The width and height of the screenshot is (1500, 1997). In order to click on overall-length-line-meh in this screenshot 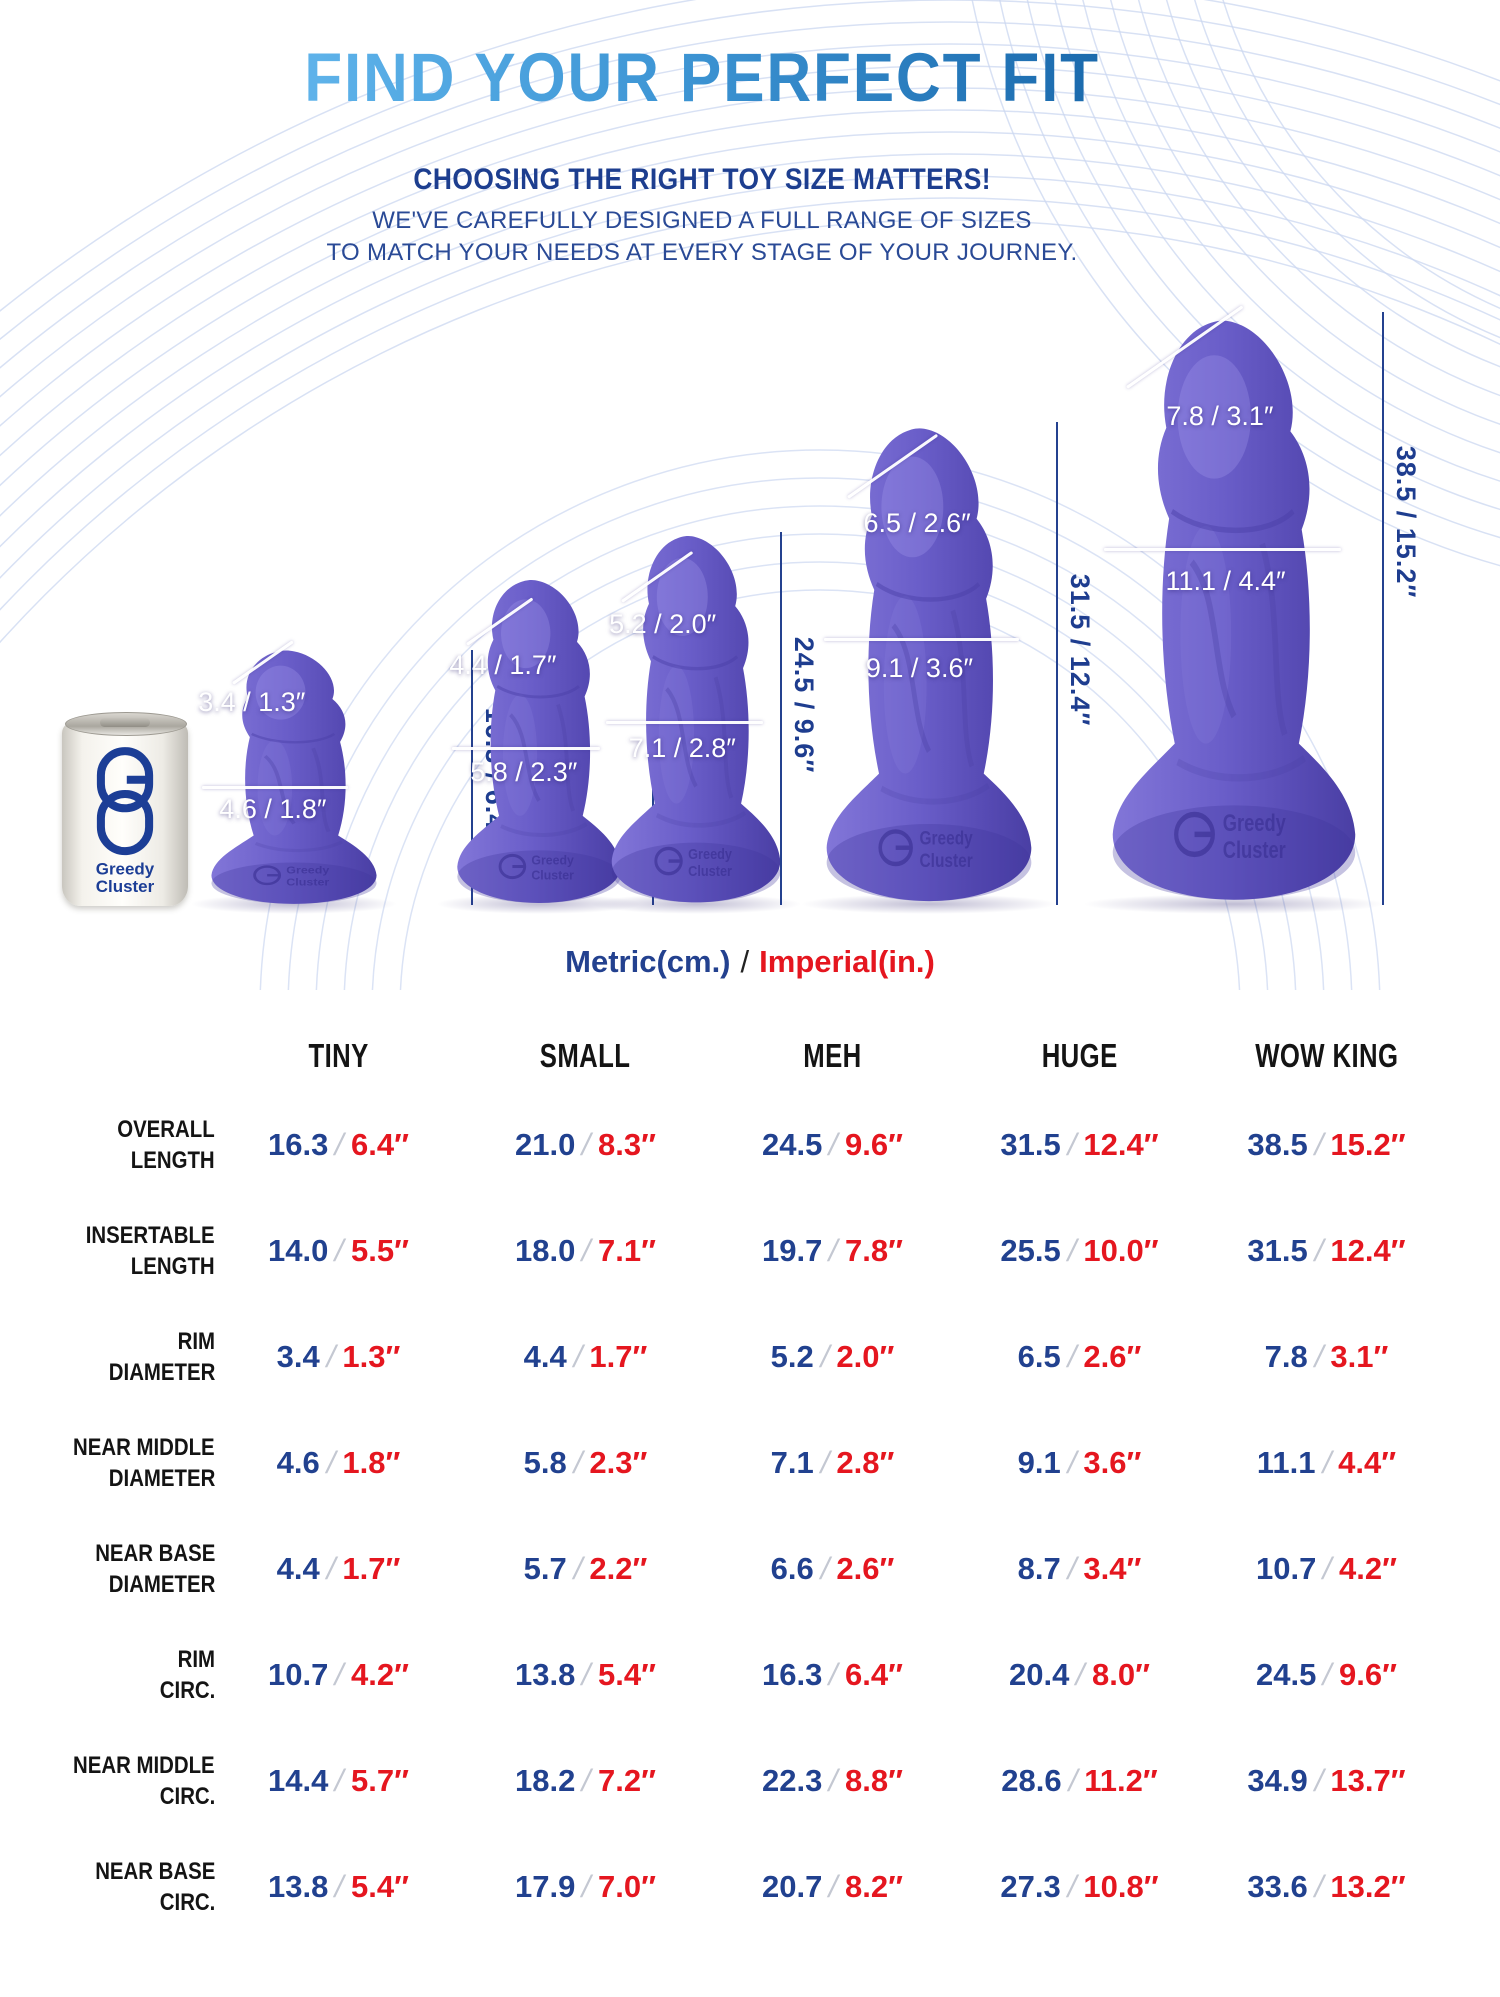, I will do `click(781, 718)`.